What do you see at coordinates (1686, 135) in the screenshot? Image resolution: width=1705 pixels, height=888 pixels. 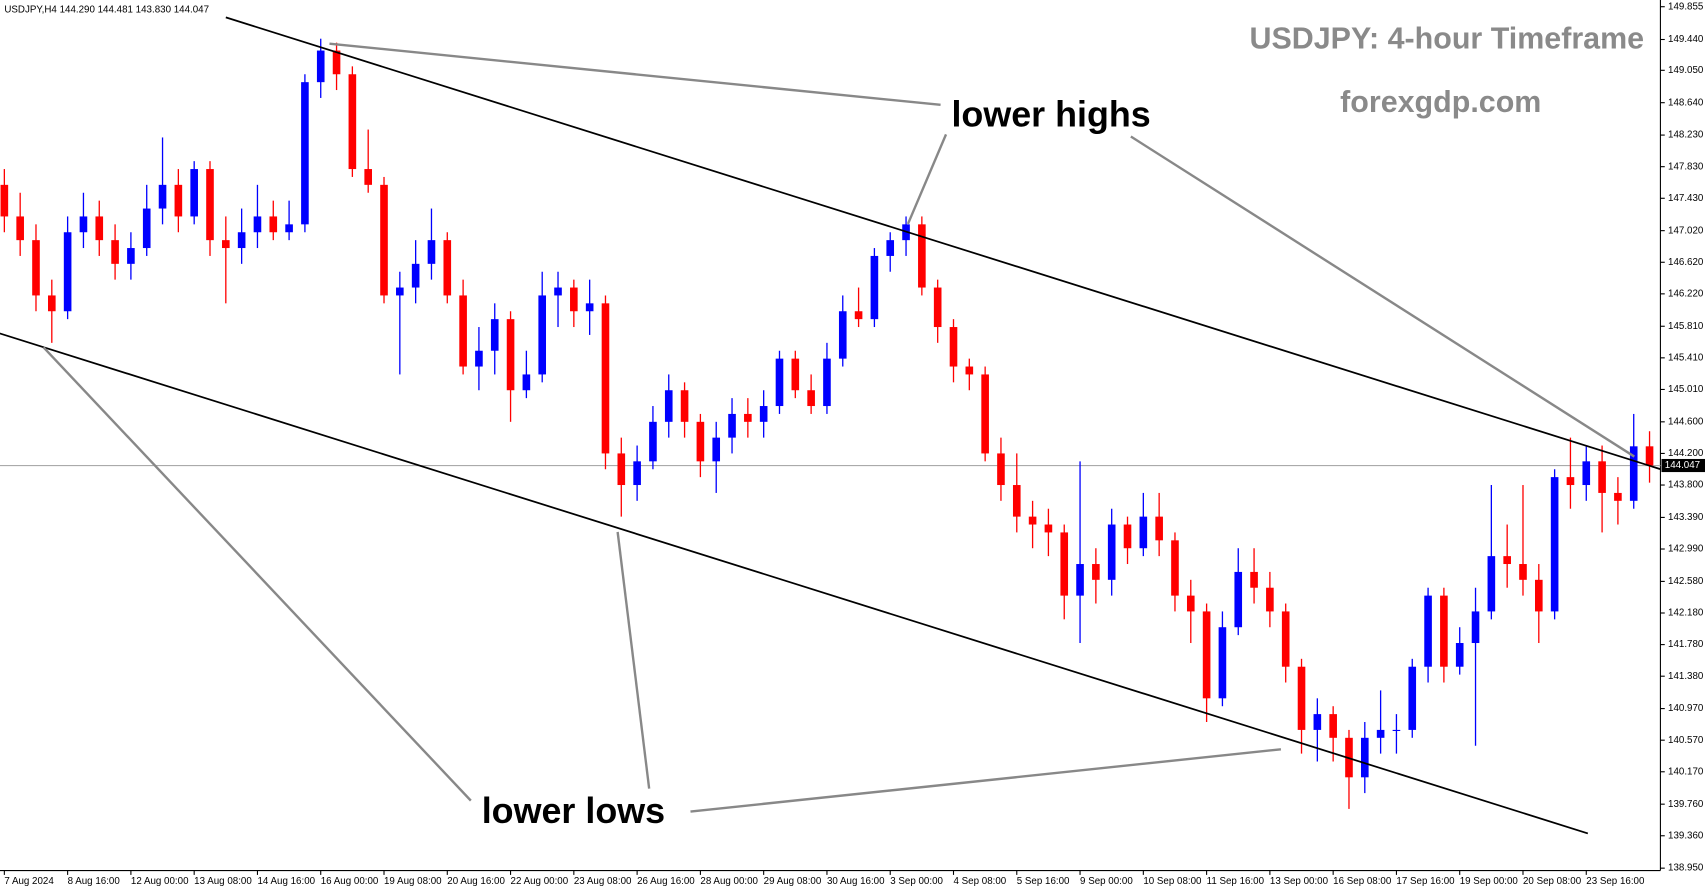 I see `y-tick-label: 148.230` at bounding box center [1686, 135].